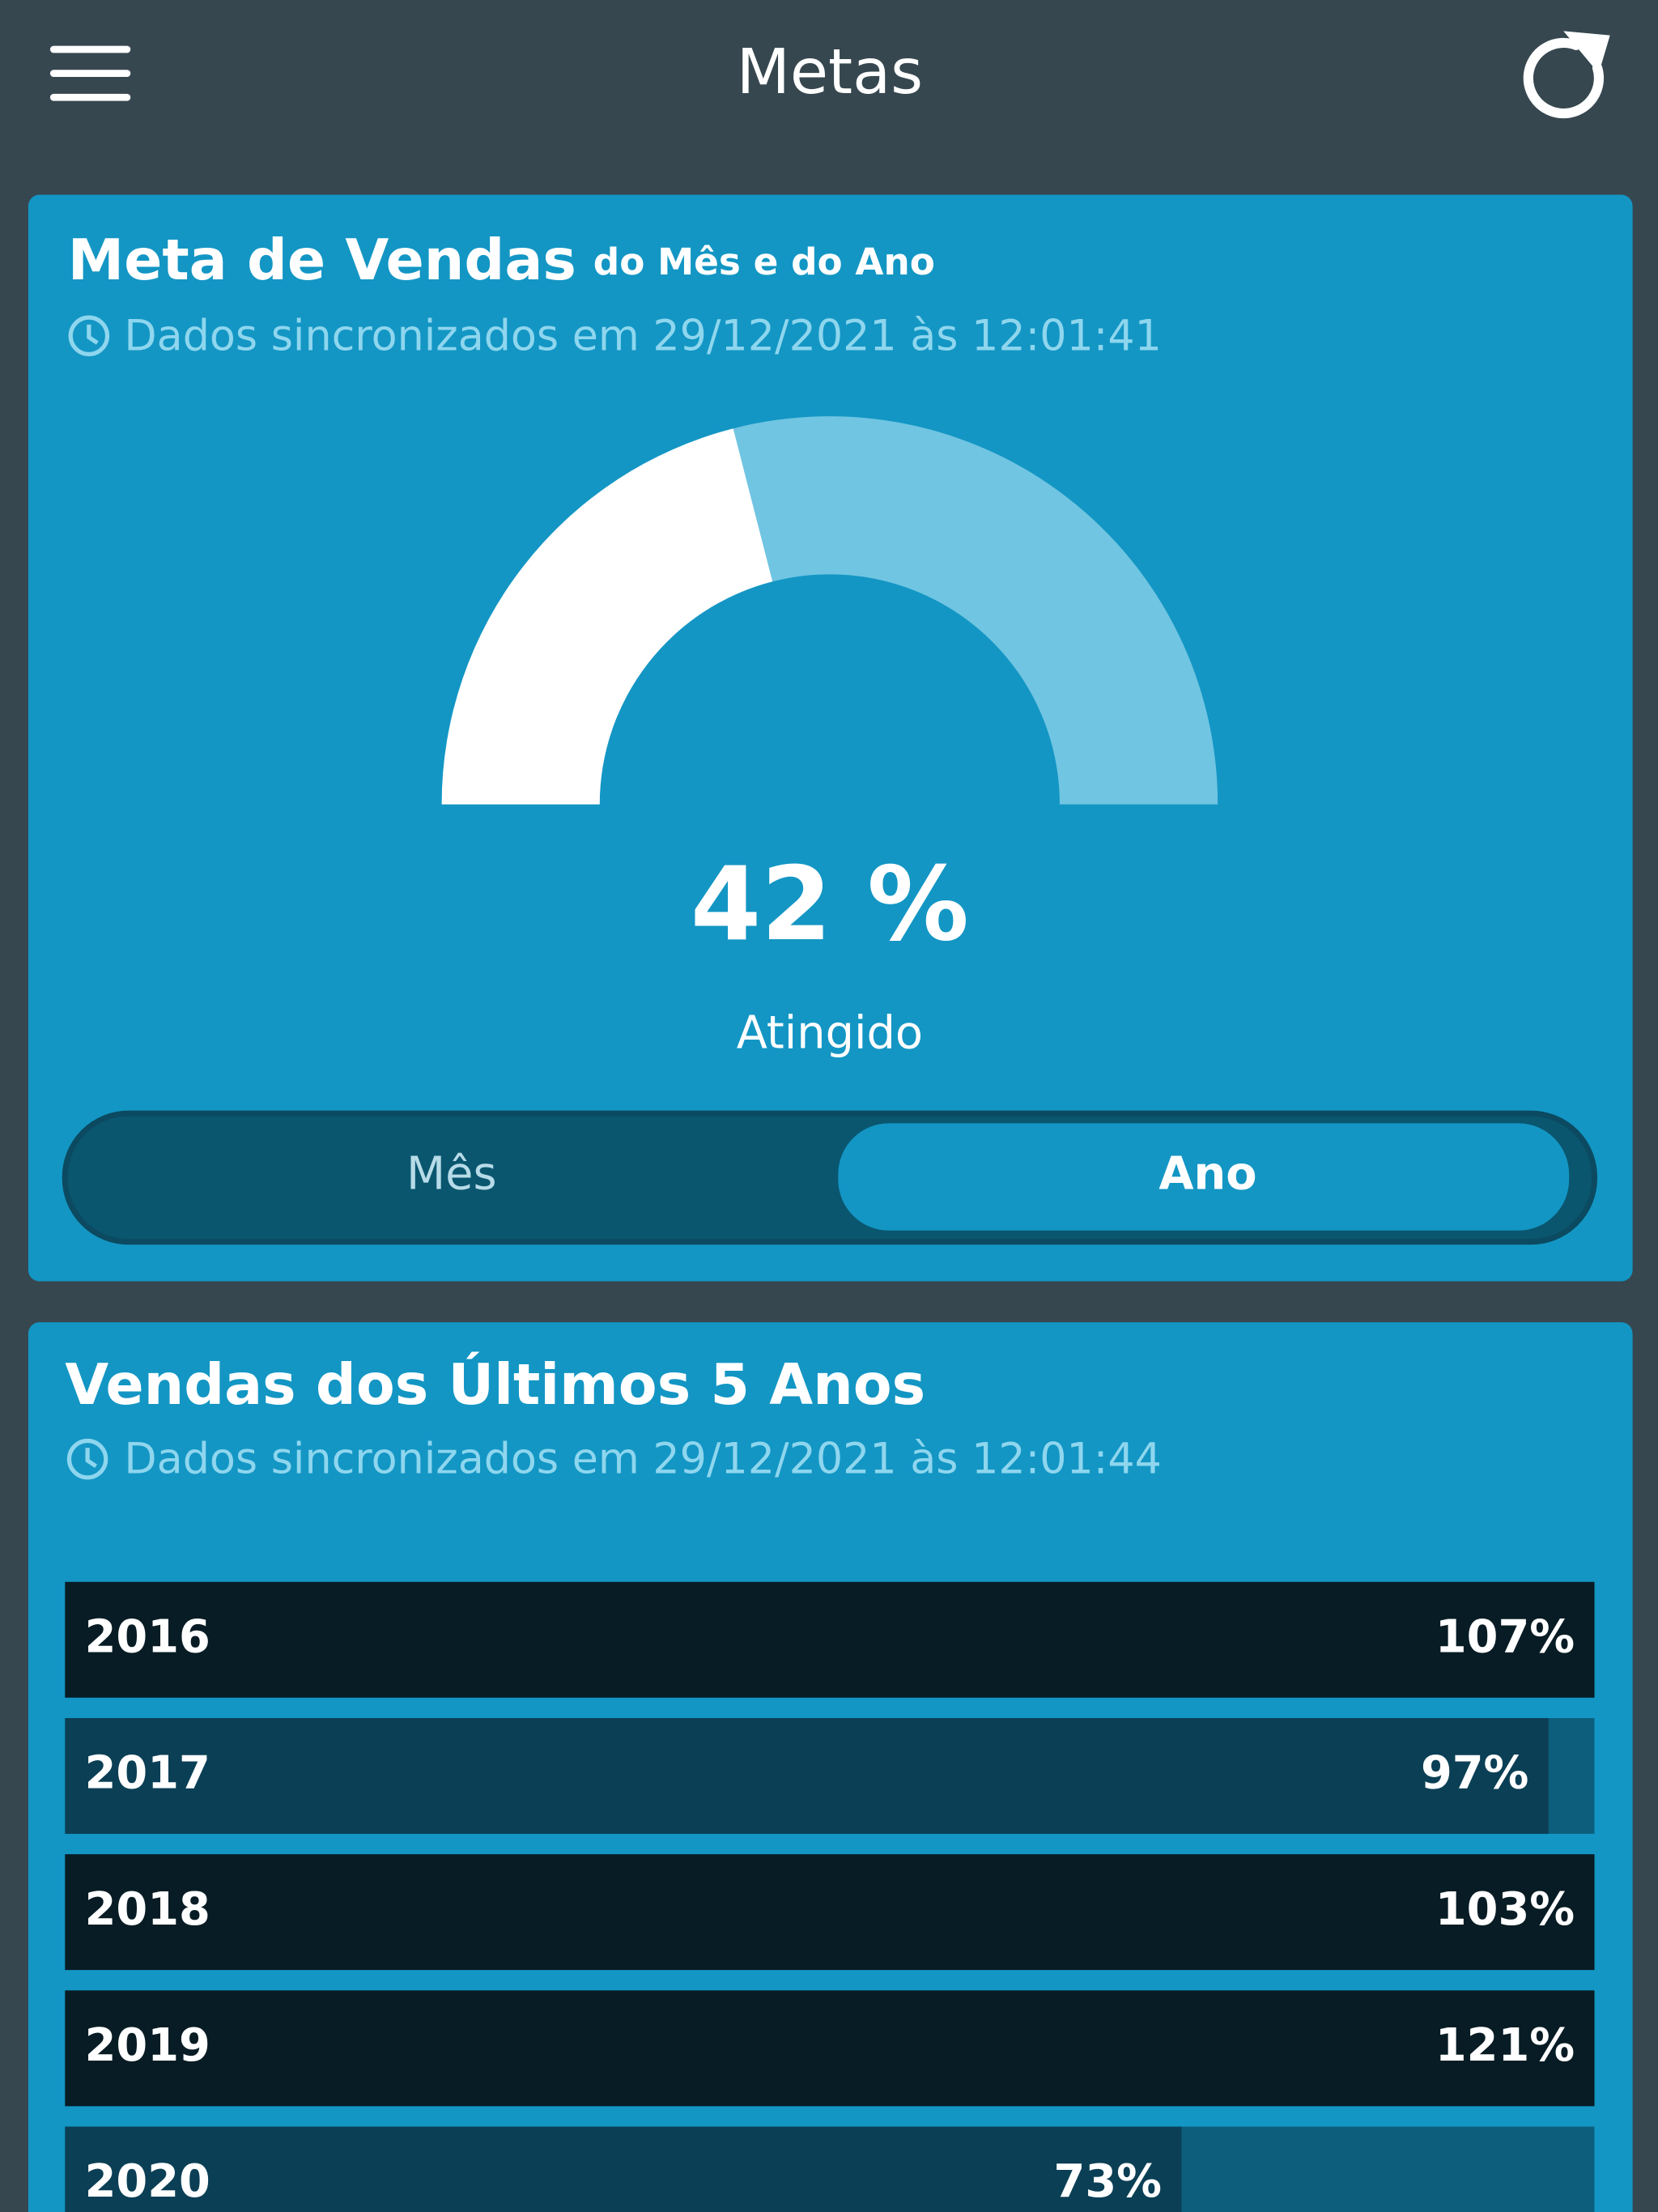 Image resolution: width=1658 pixels, height=2212 pixels. I want to click on bar-year: 2017, so click(147, 1774).